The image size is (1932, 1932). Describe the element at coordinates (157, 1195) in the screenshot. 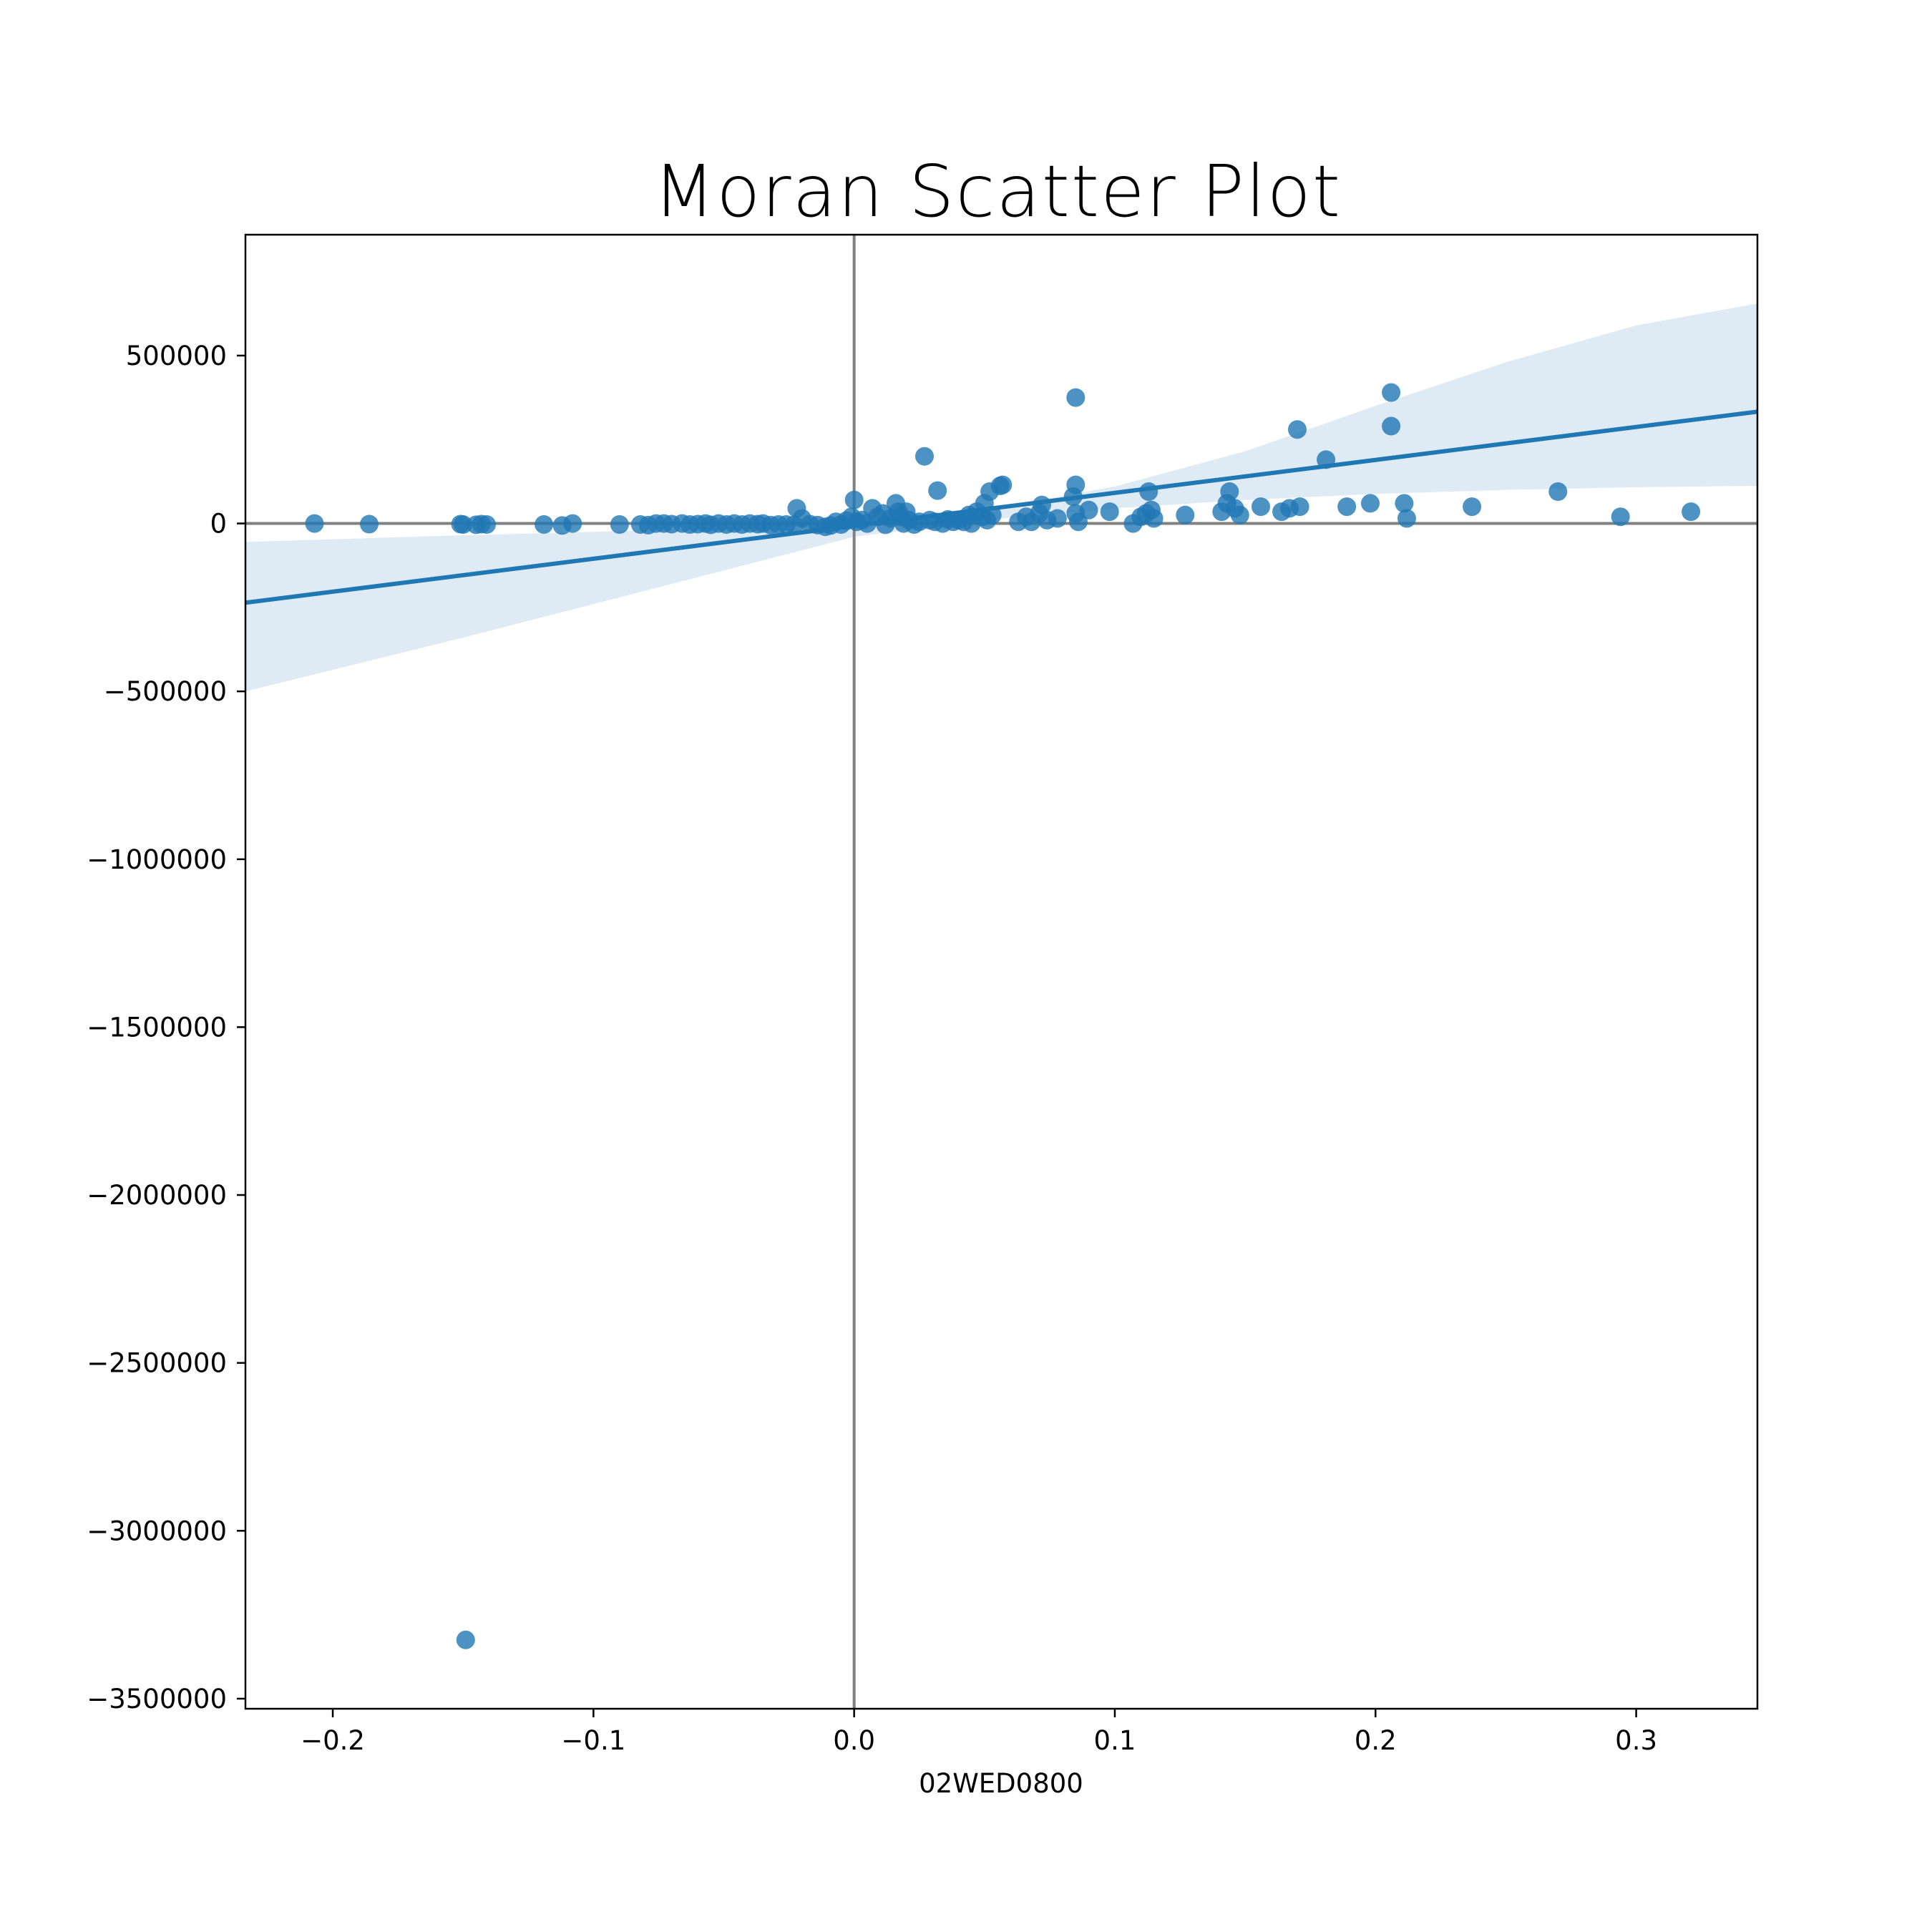

I see `y-tick-label: −2000000` at that location.